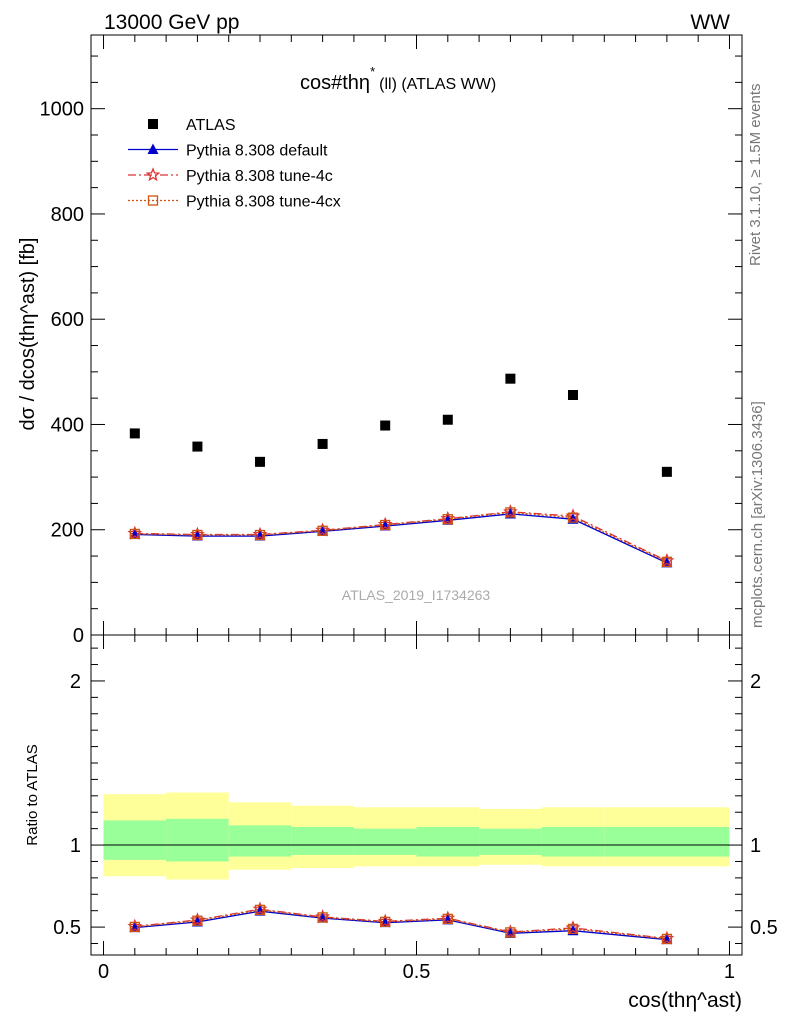 This screenshot has width=786, height=1024. Describe the element at coordinates (75, 682) in the screenshot. I see `ratio-y-tick-label: 2` at that location.